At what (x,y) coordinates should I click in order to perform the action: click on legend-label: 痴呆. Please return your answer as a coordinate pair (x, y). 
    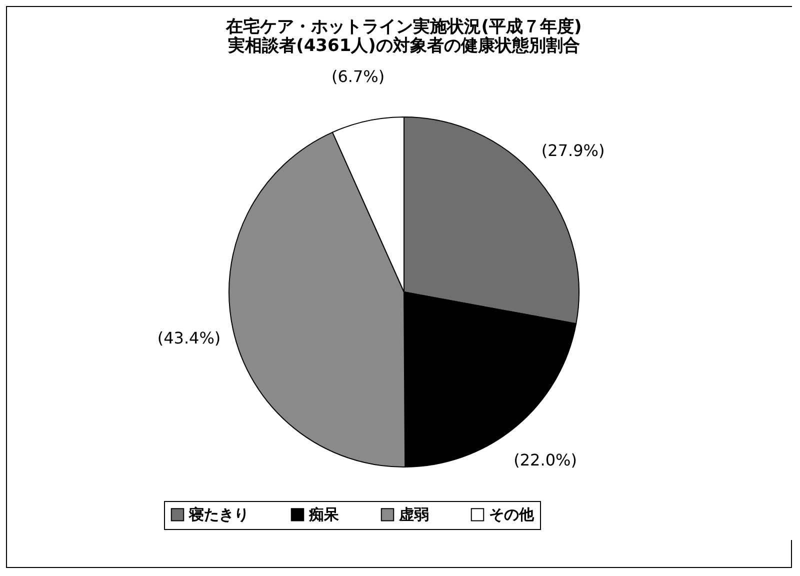
    Looking at the image, I should click on (324, 515).